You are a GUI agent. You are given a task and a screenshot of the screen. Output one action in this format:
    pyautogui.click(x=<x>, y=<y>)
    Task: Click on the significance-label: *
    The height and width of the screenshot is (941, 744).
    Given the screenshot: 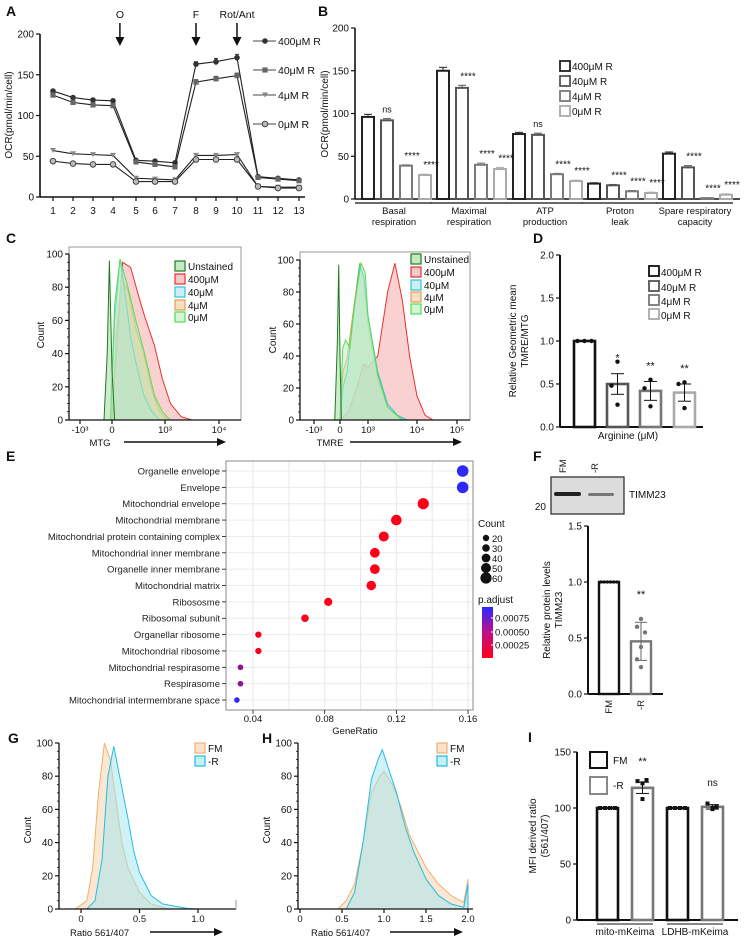 What is the action you would take?
    pyautogui.click(x=617, y=359)
    